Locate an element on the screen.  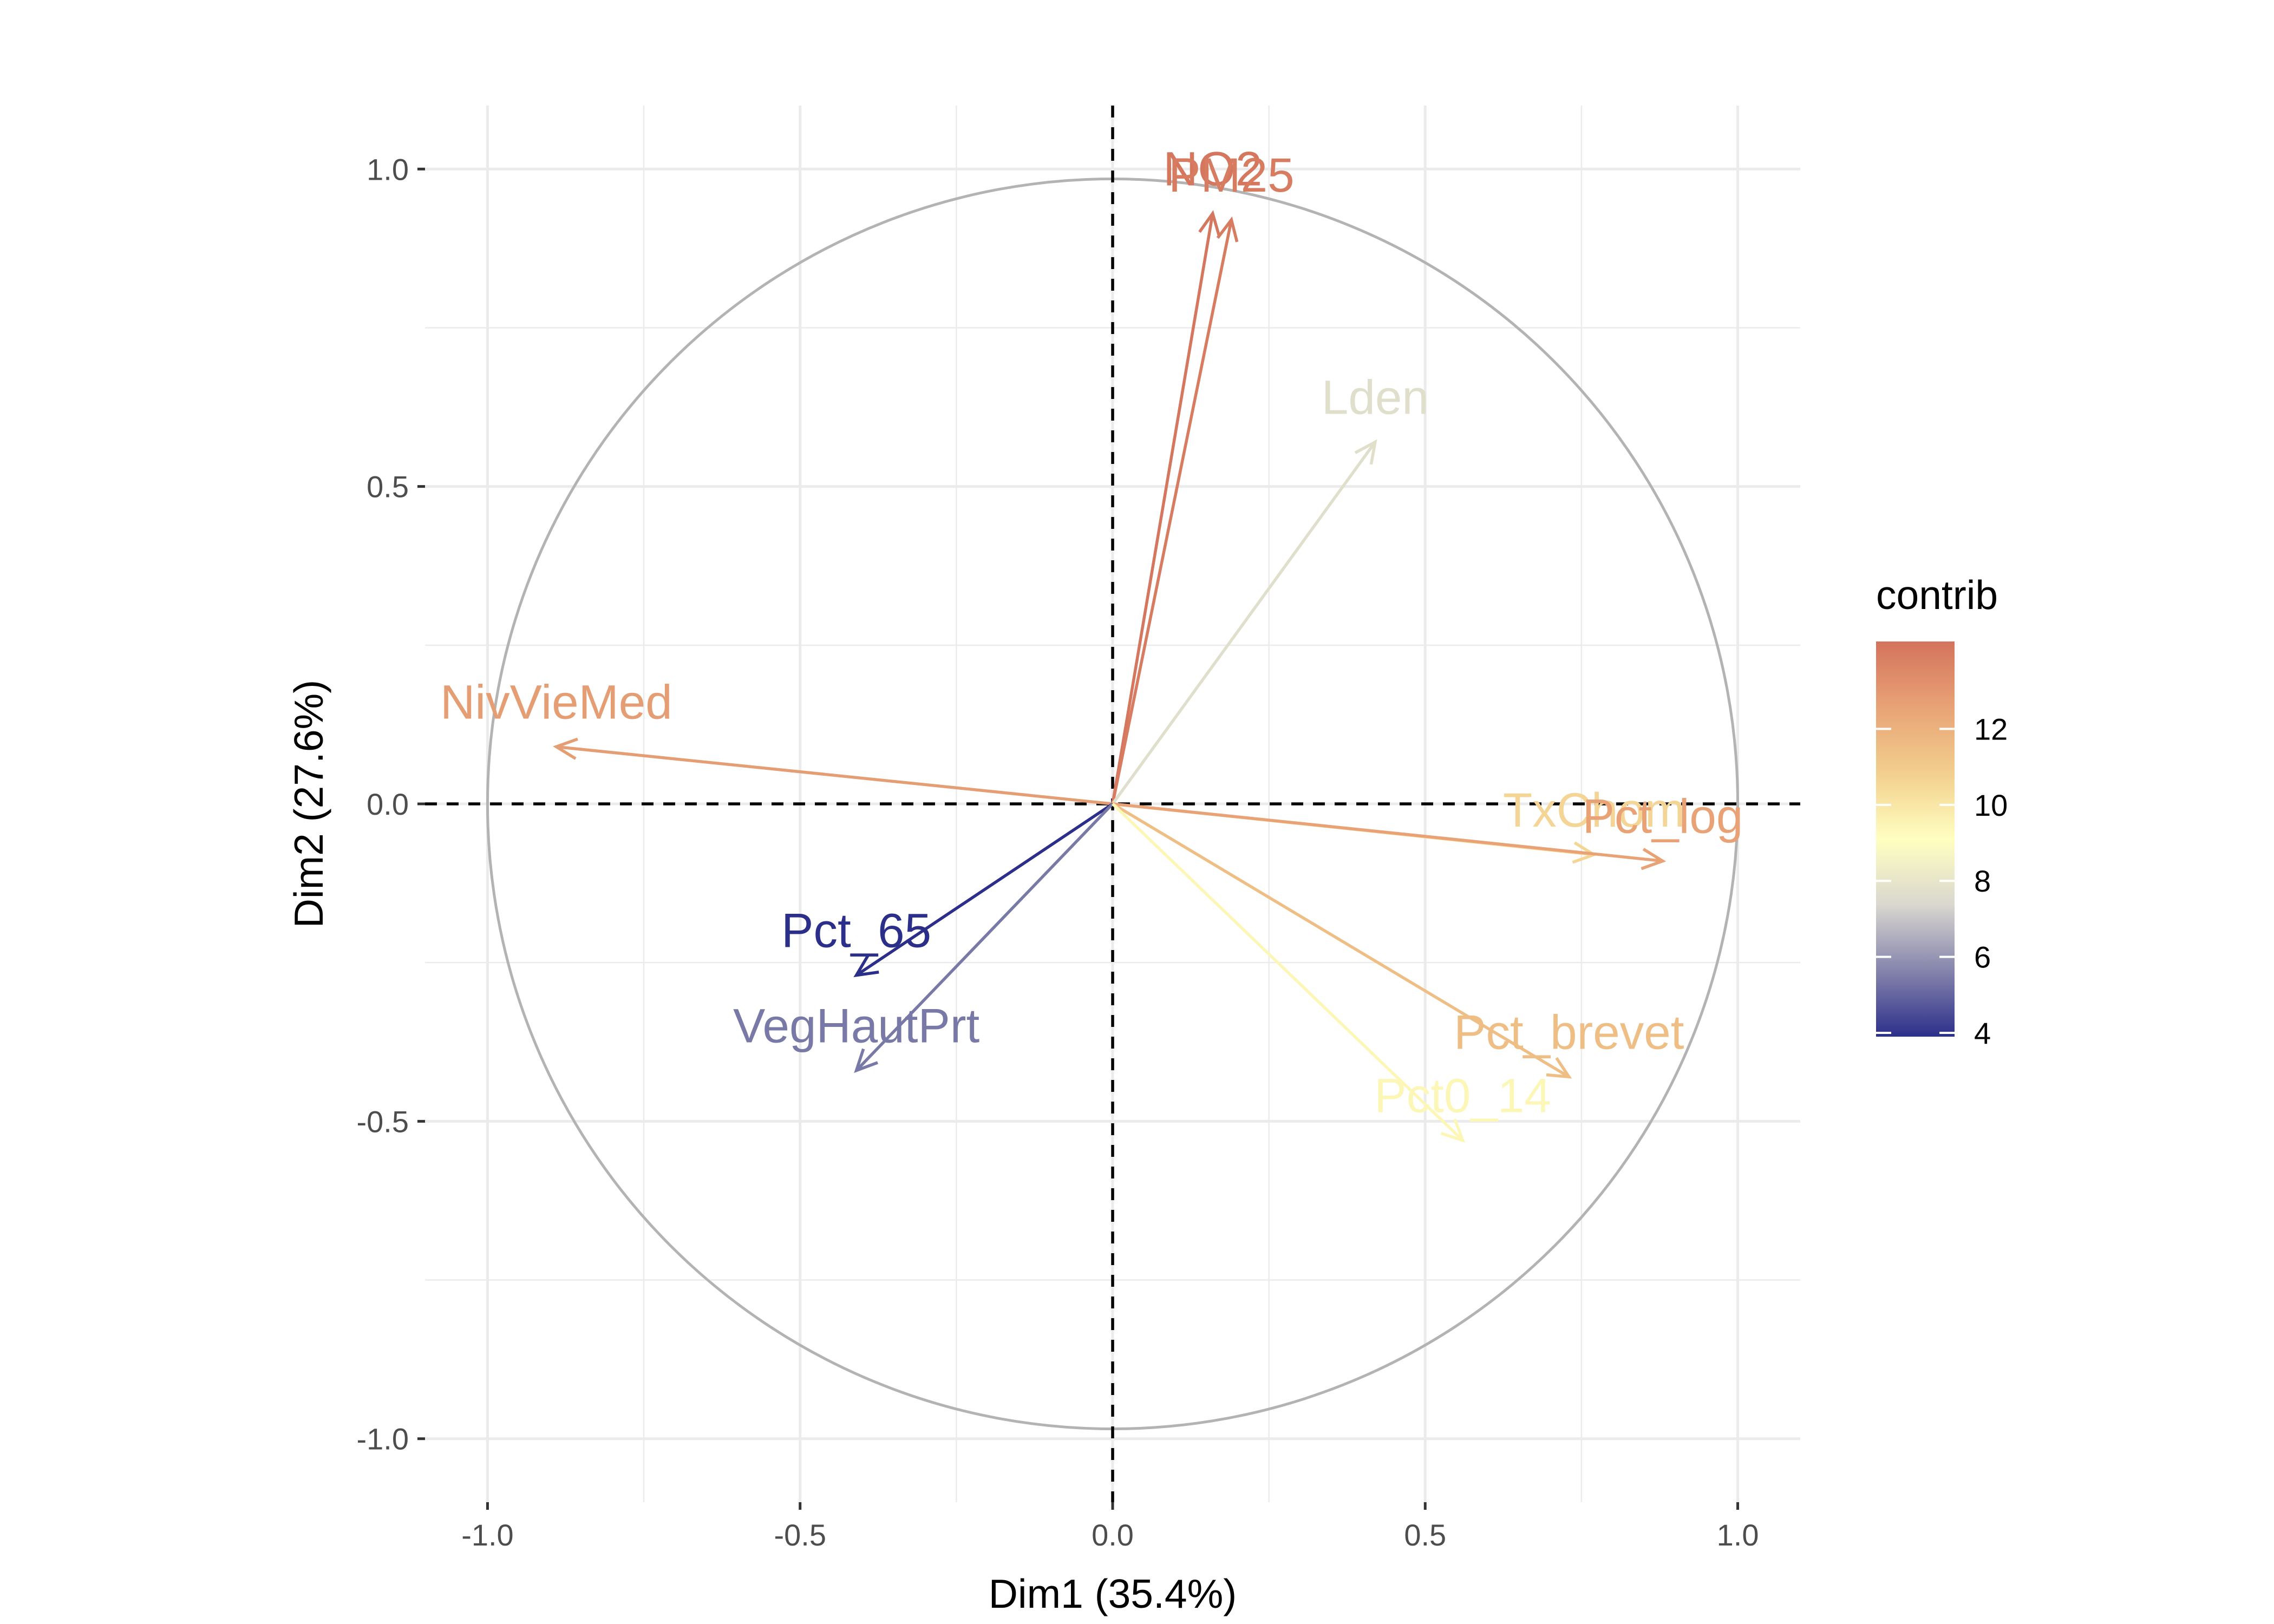
variable-label-NO2: NO2 is located at coordinates (1212, 168).